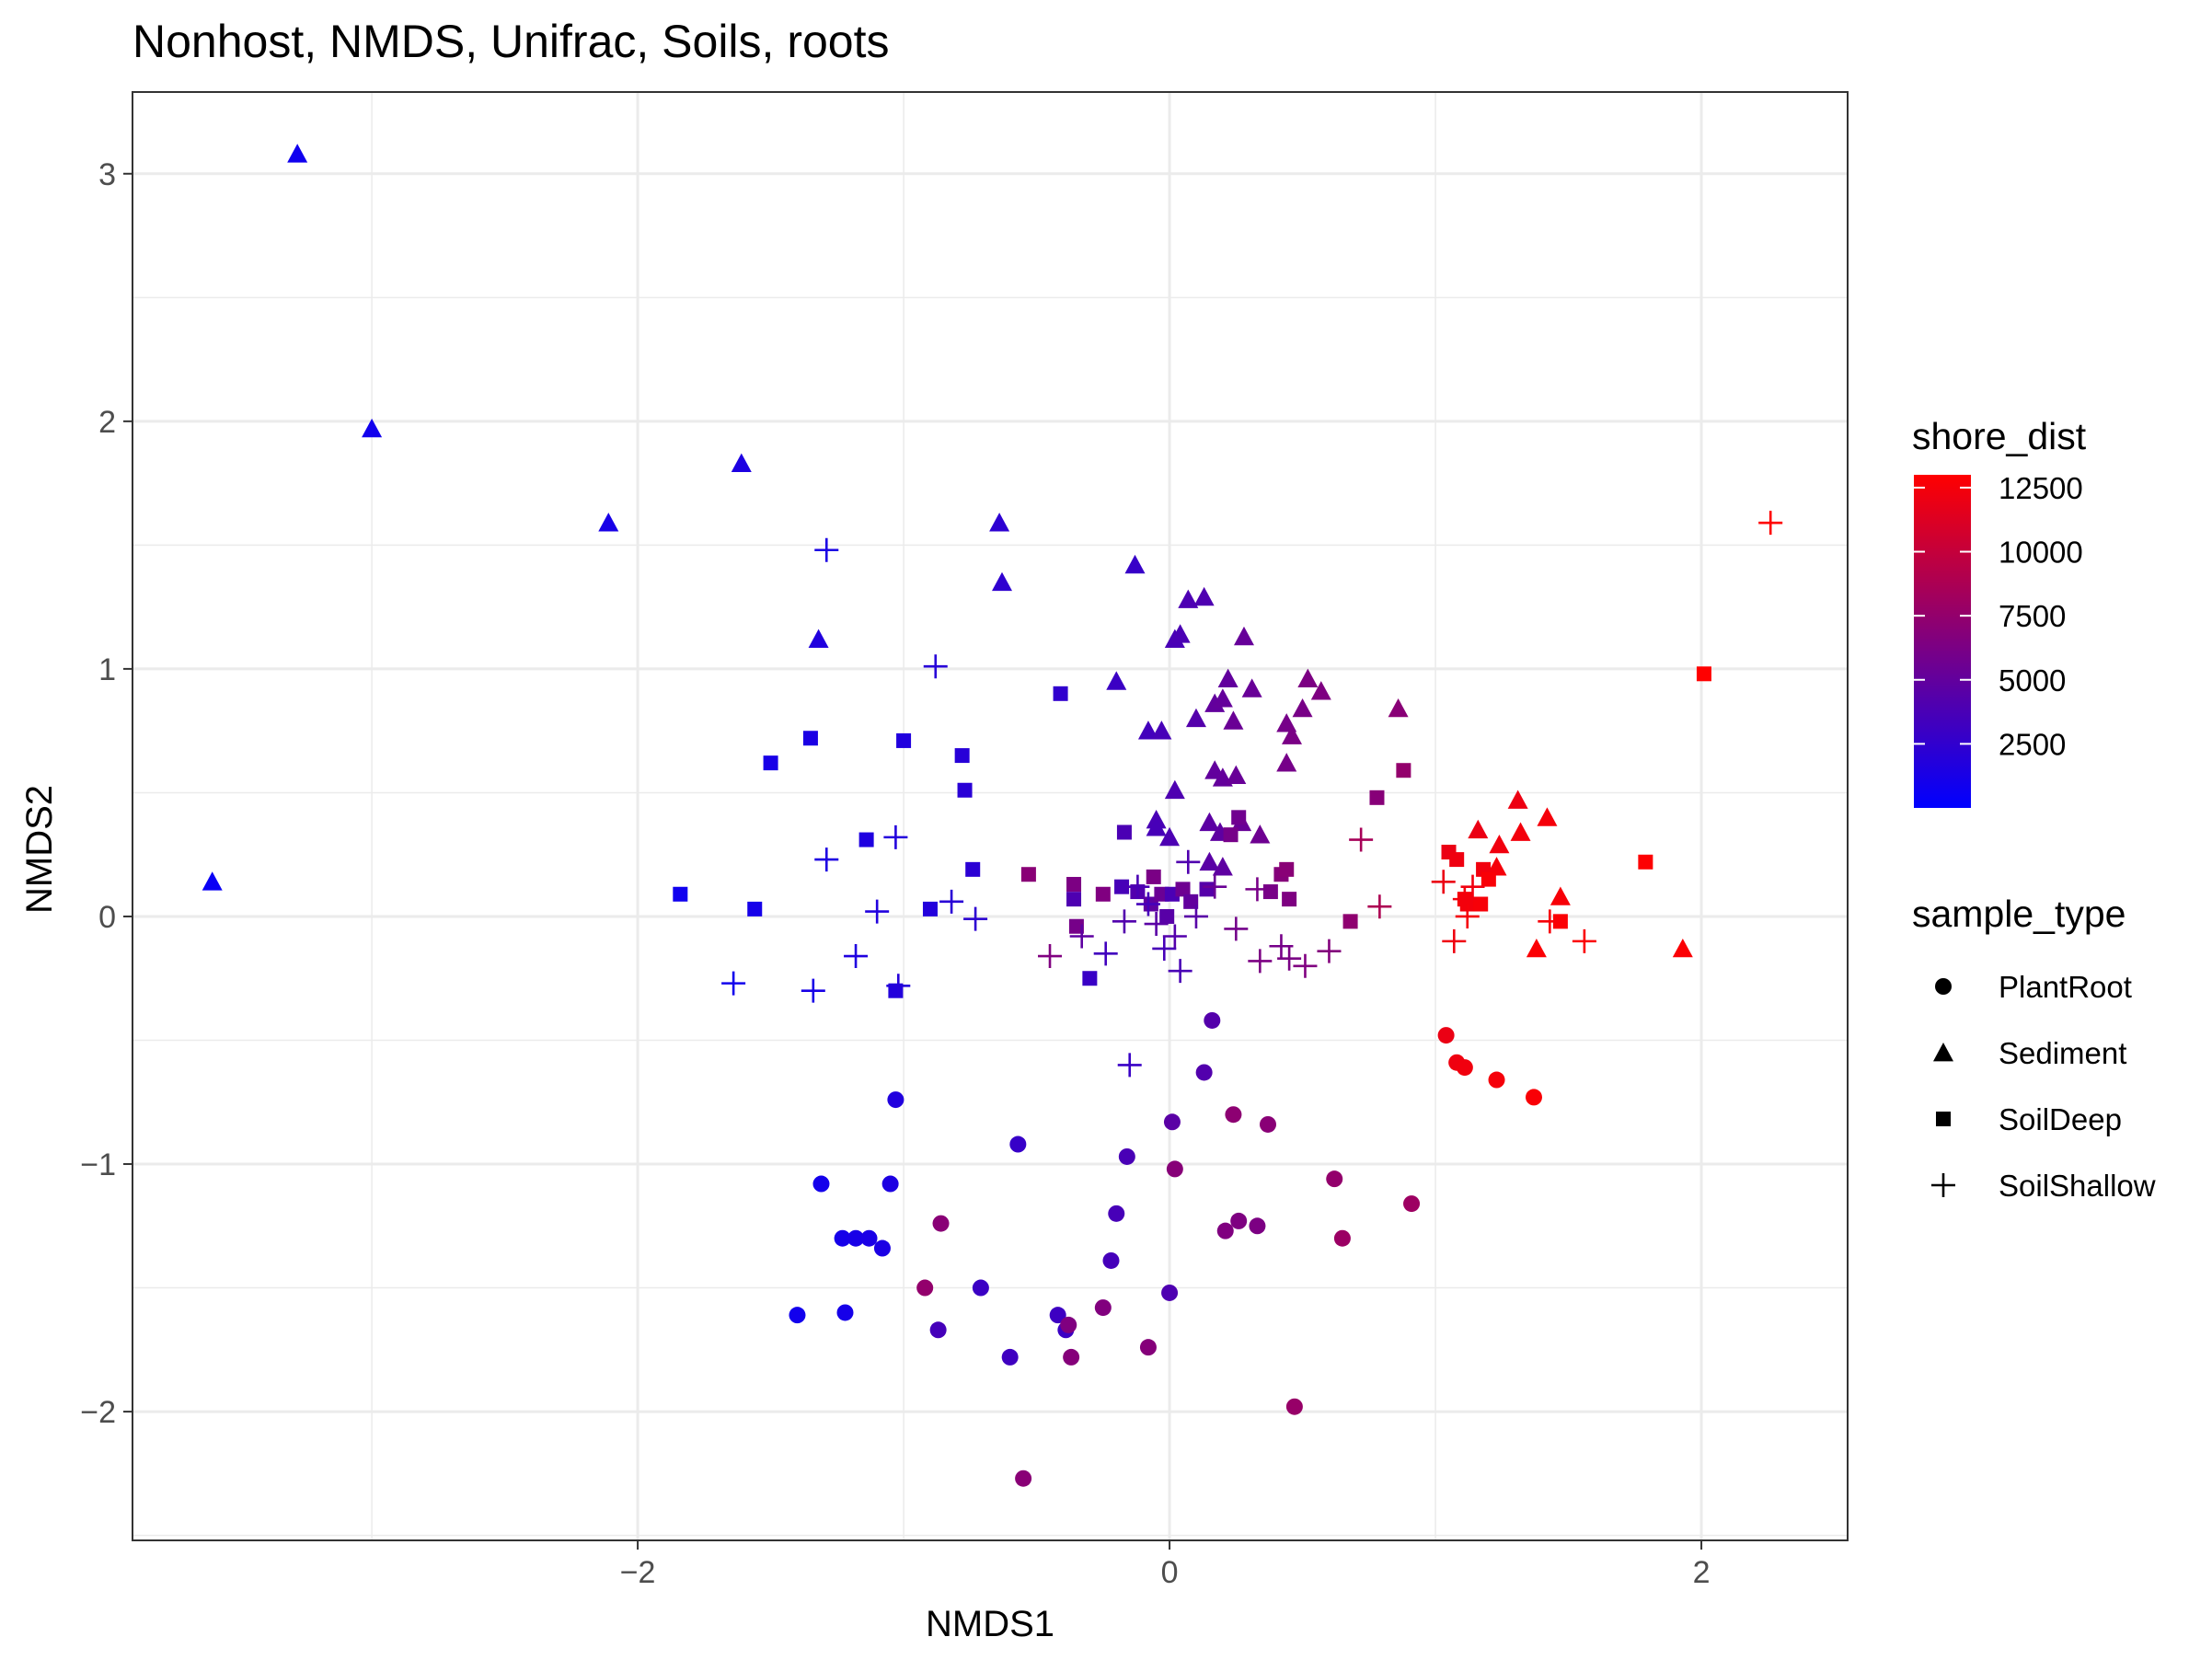 Image resolution: width=2212 pixels, height=1660 pixels. Describe the element at coordinates (1943, 1052) in the screenshot. I see `legend-key-triangle` at that location.